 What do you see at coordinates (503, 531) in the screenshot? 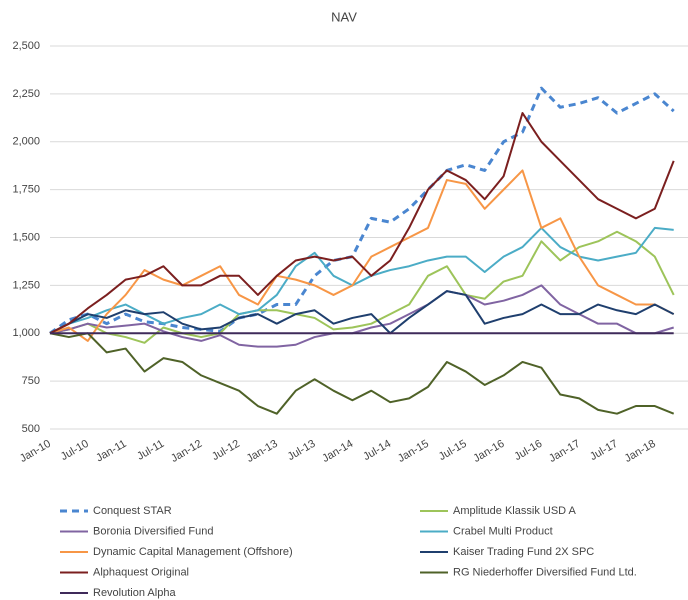
I see `legend-label: Crabel Multi Product` at bounding box center [503, 531].